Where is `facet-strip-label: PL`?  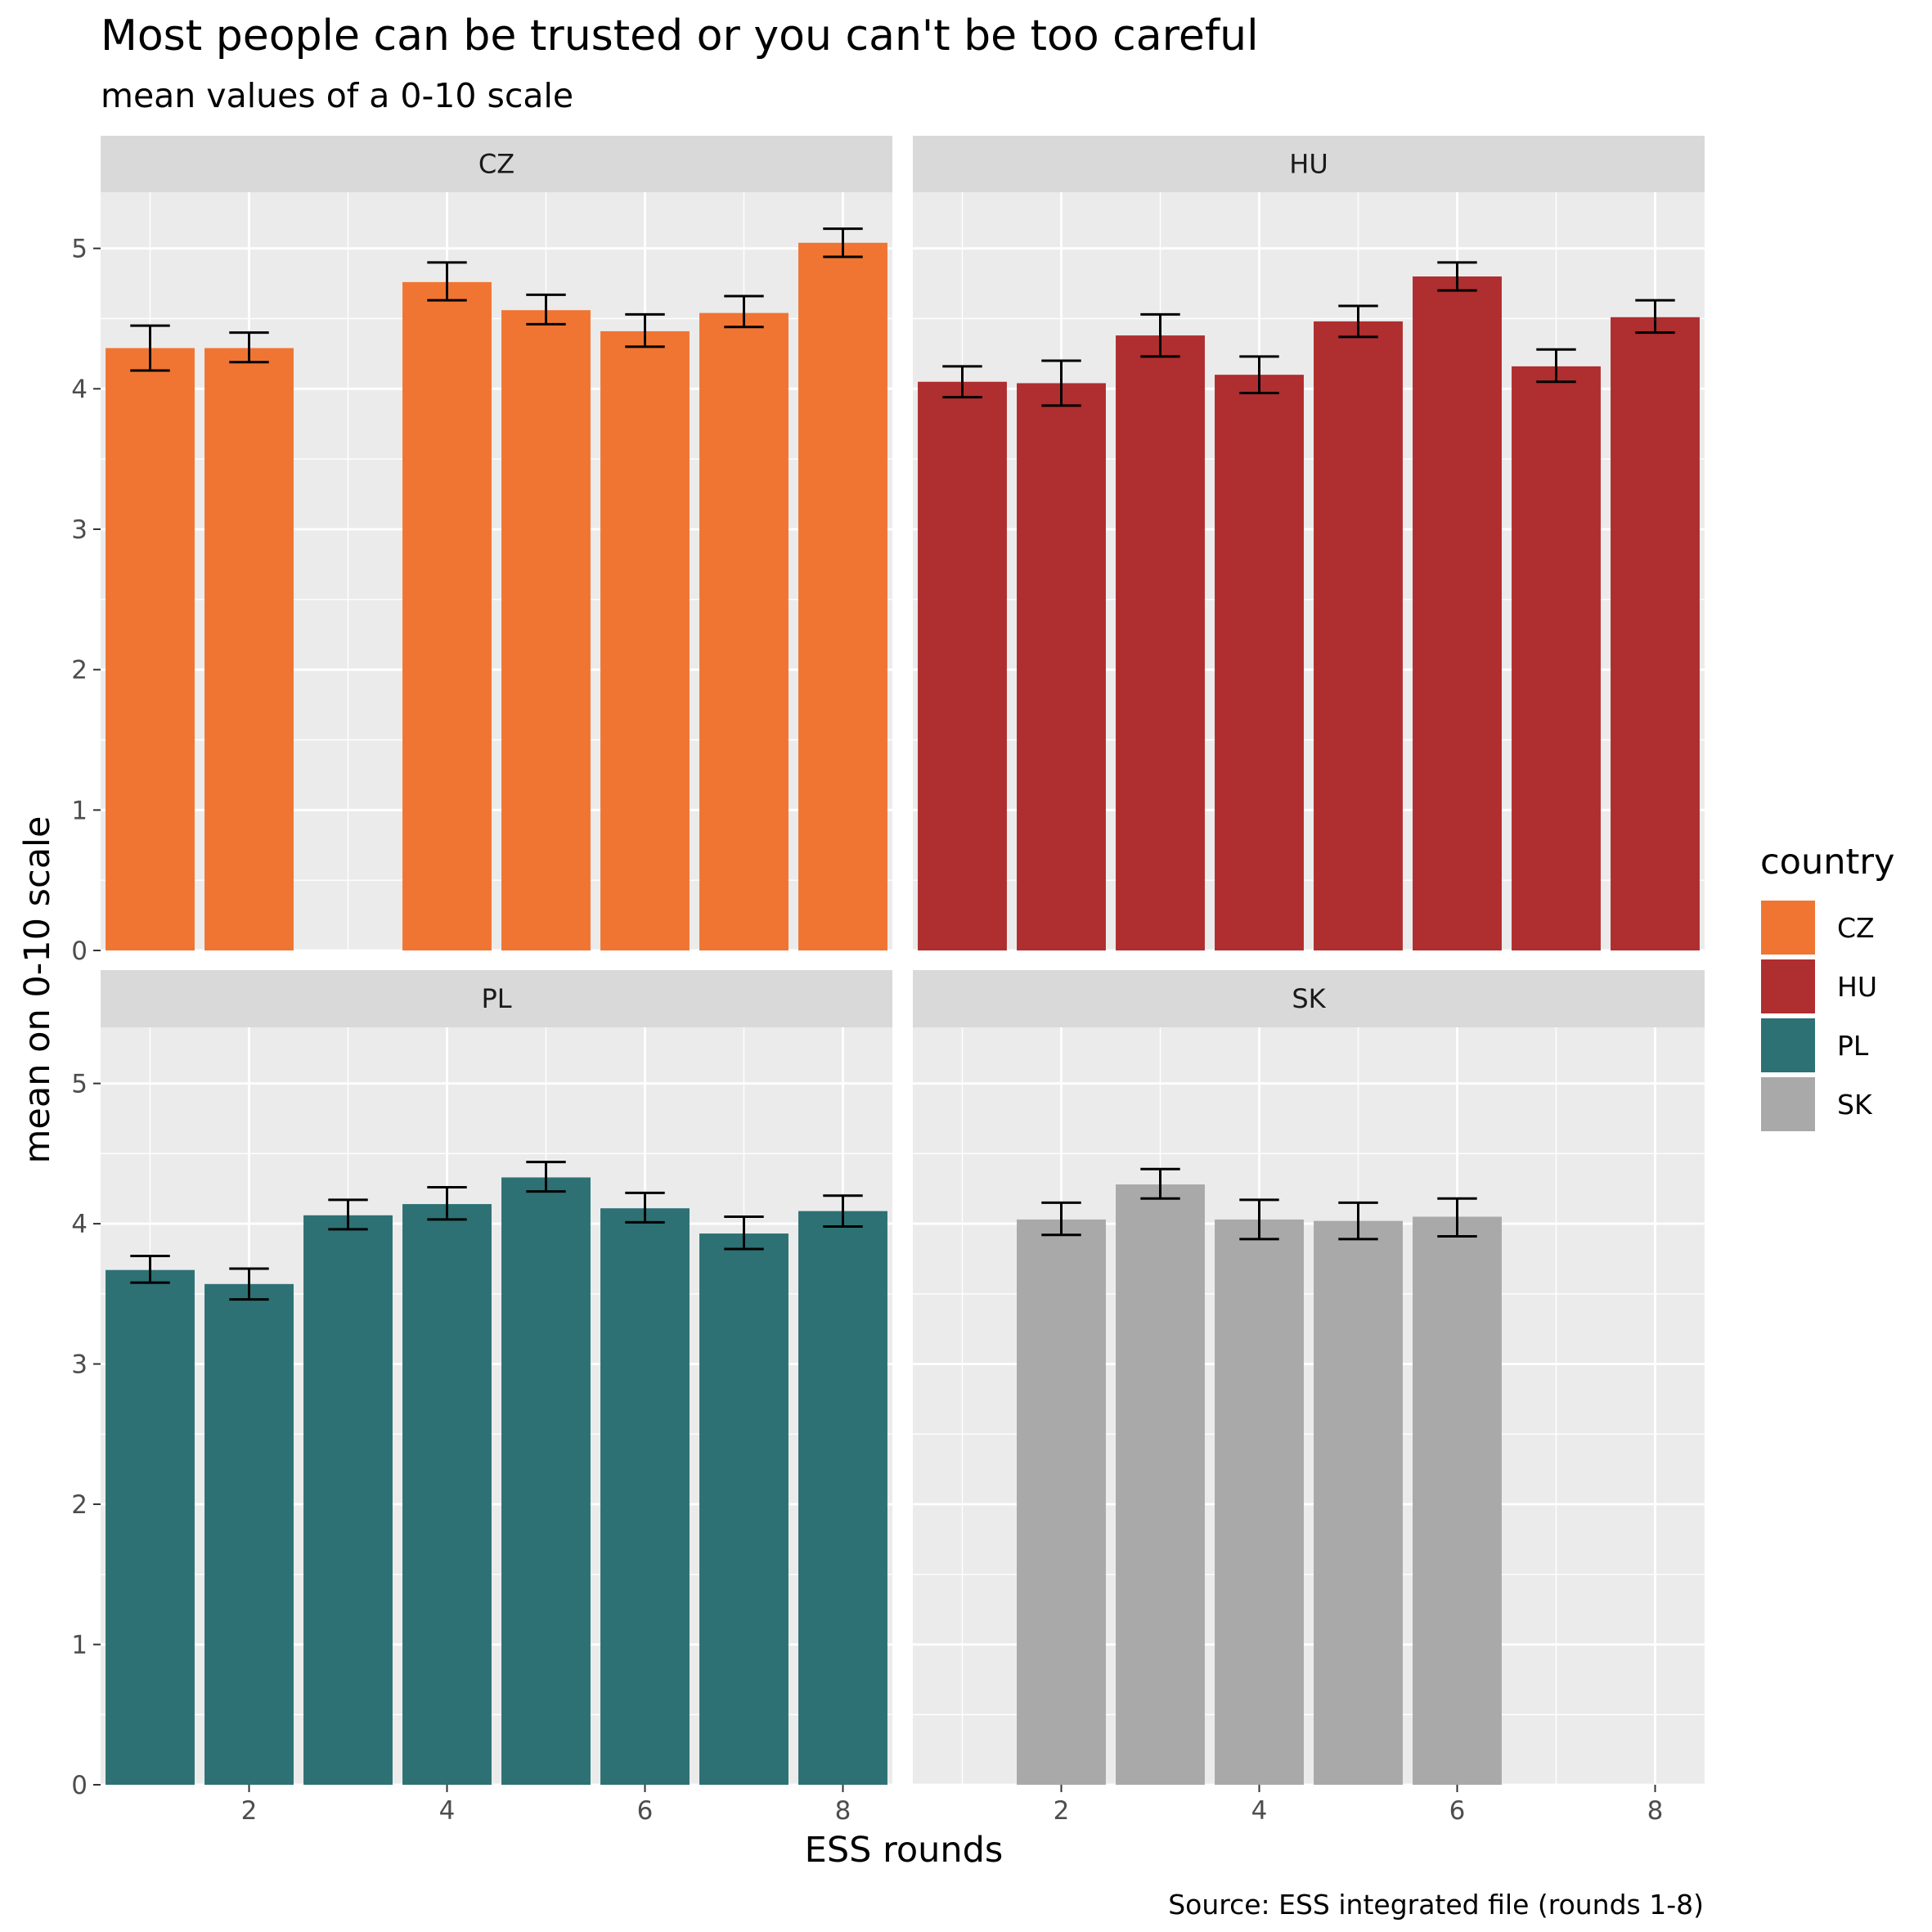 facet-strip-label: PL is located at coordinates (496, 999).